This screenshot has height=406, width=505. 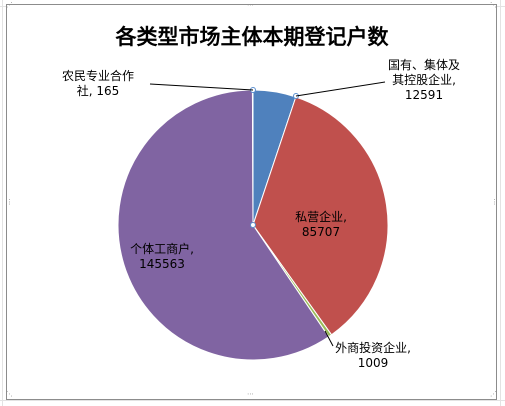 What do you see at coordinates (9, 5) in the screenshot?
I see `resize-handle-top-left: ⋰` at bounding box center [9, 5].